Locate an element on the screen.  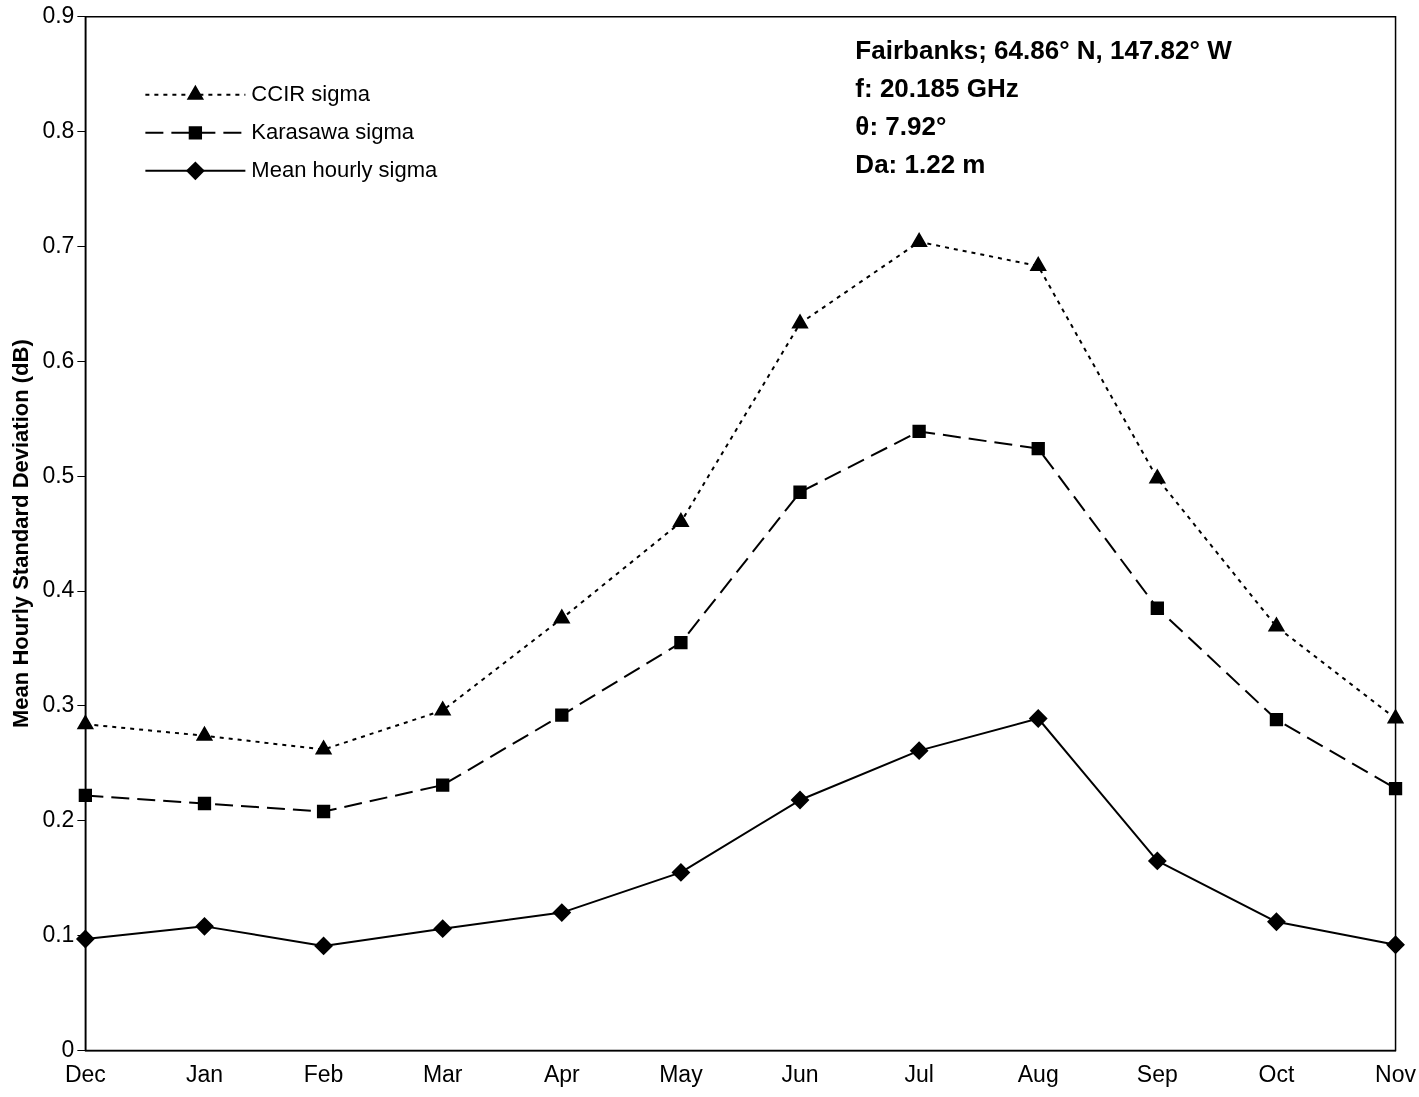
legend-label: Karasawa sigma is located at coordinates (333, 131).